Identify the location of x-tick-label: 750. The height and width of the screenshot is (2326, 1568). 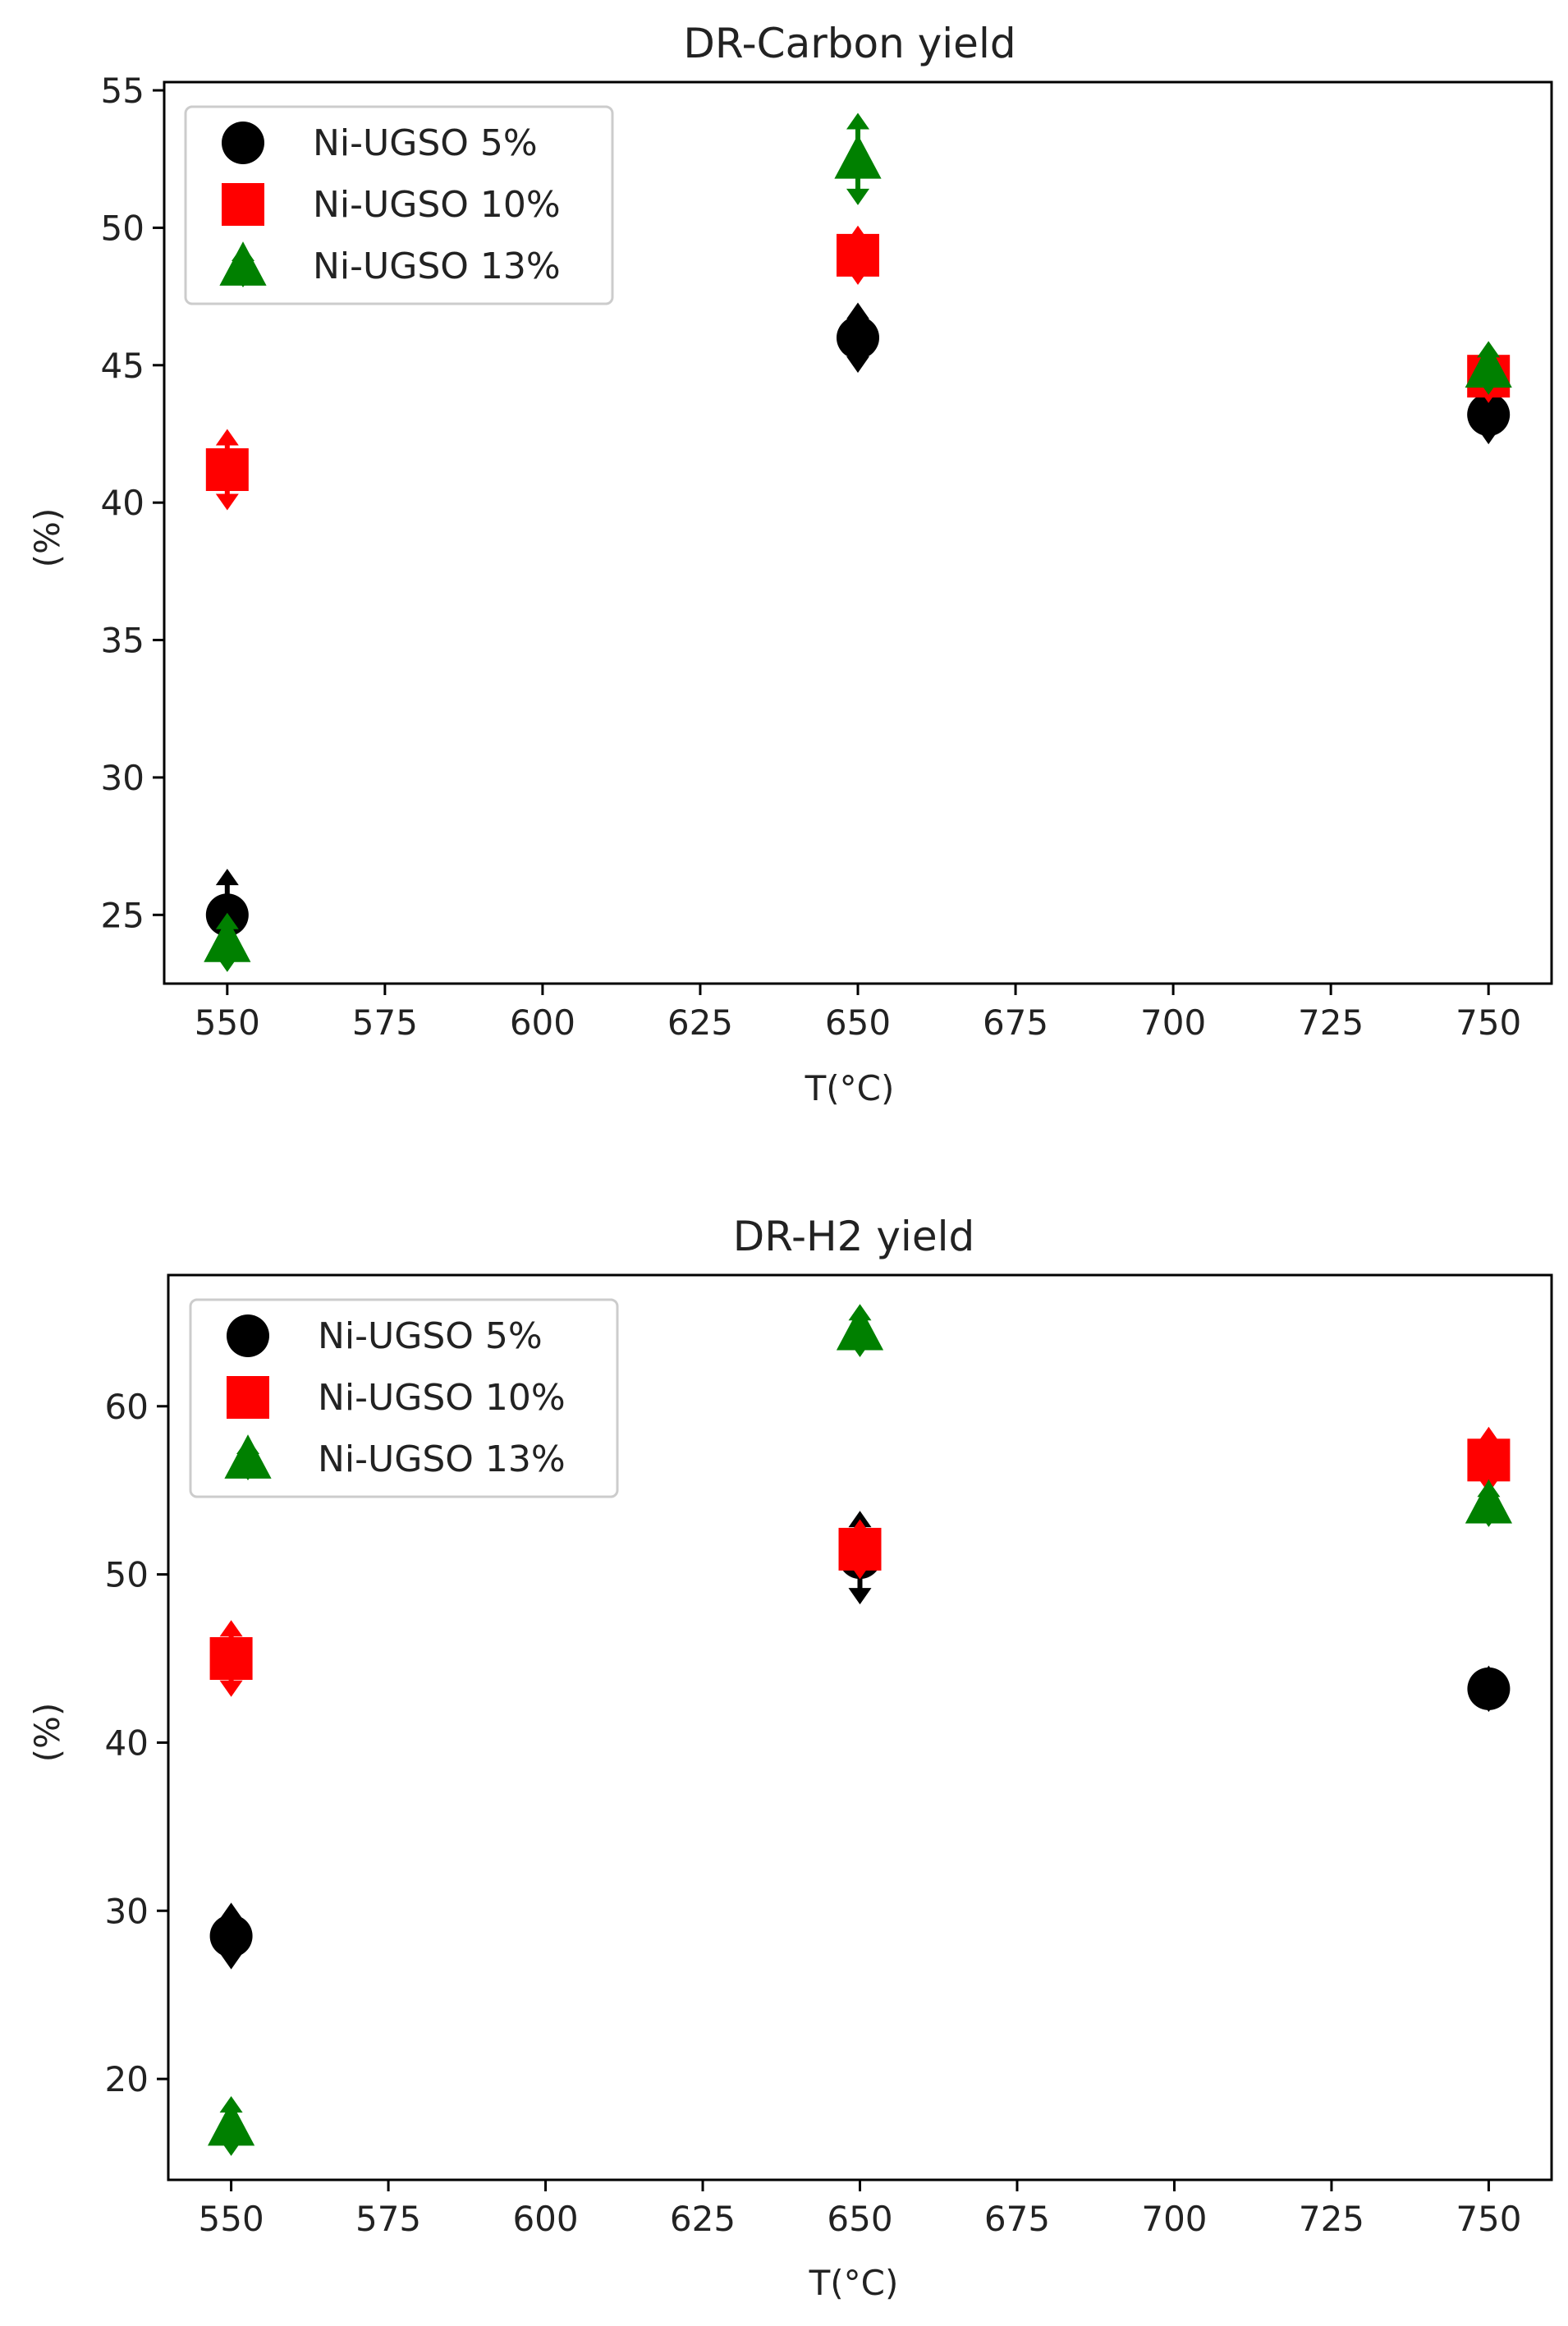
(1488, 2219).